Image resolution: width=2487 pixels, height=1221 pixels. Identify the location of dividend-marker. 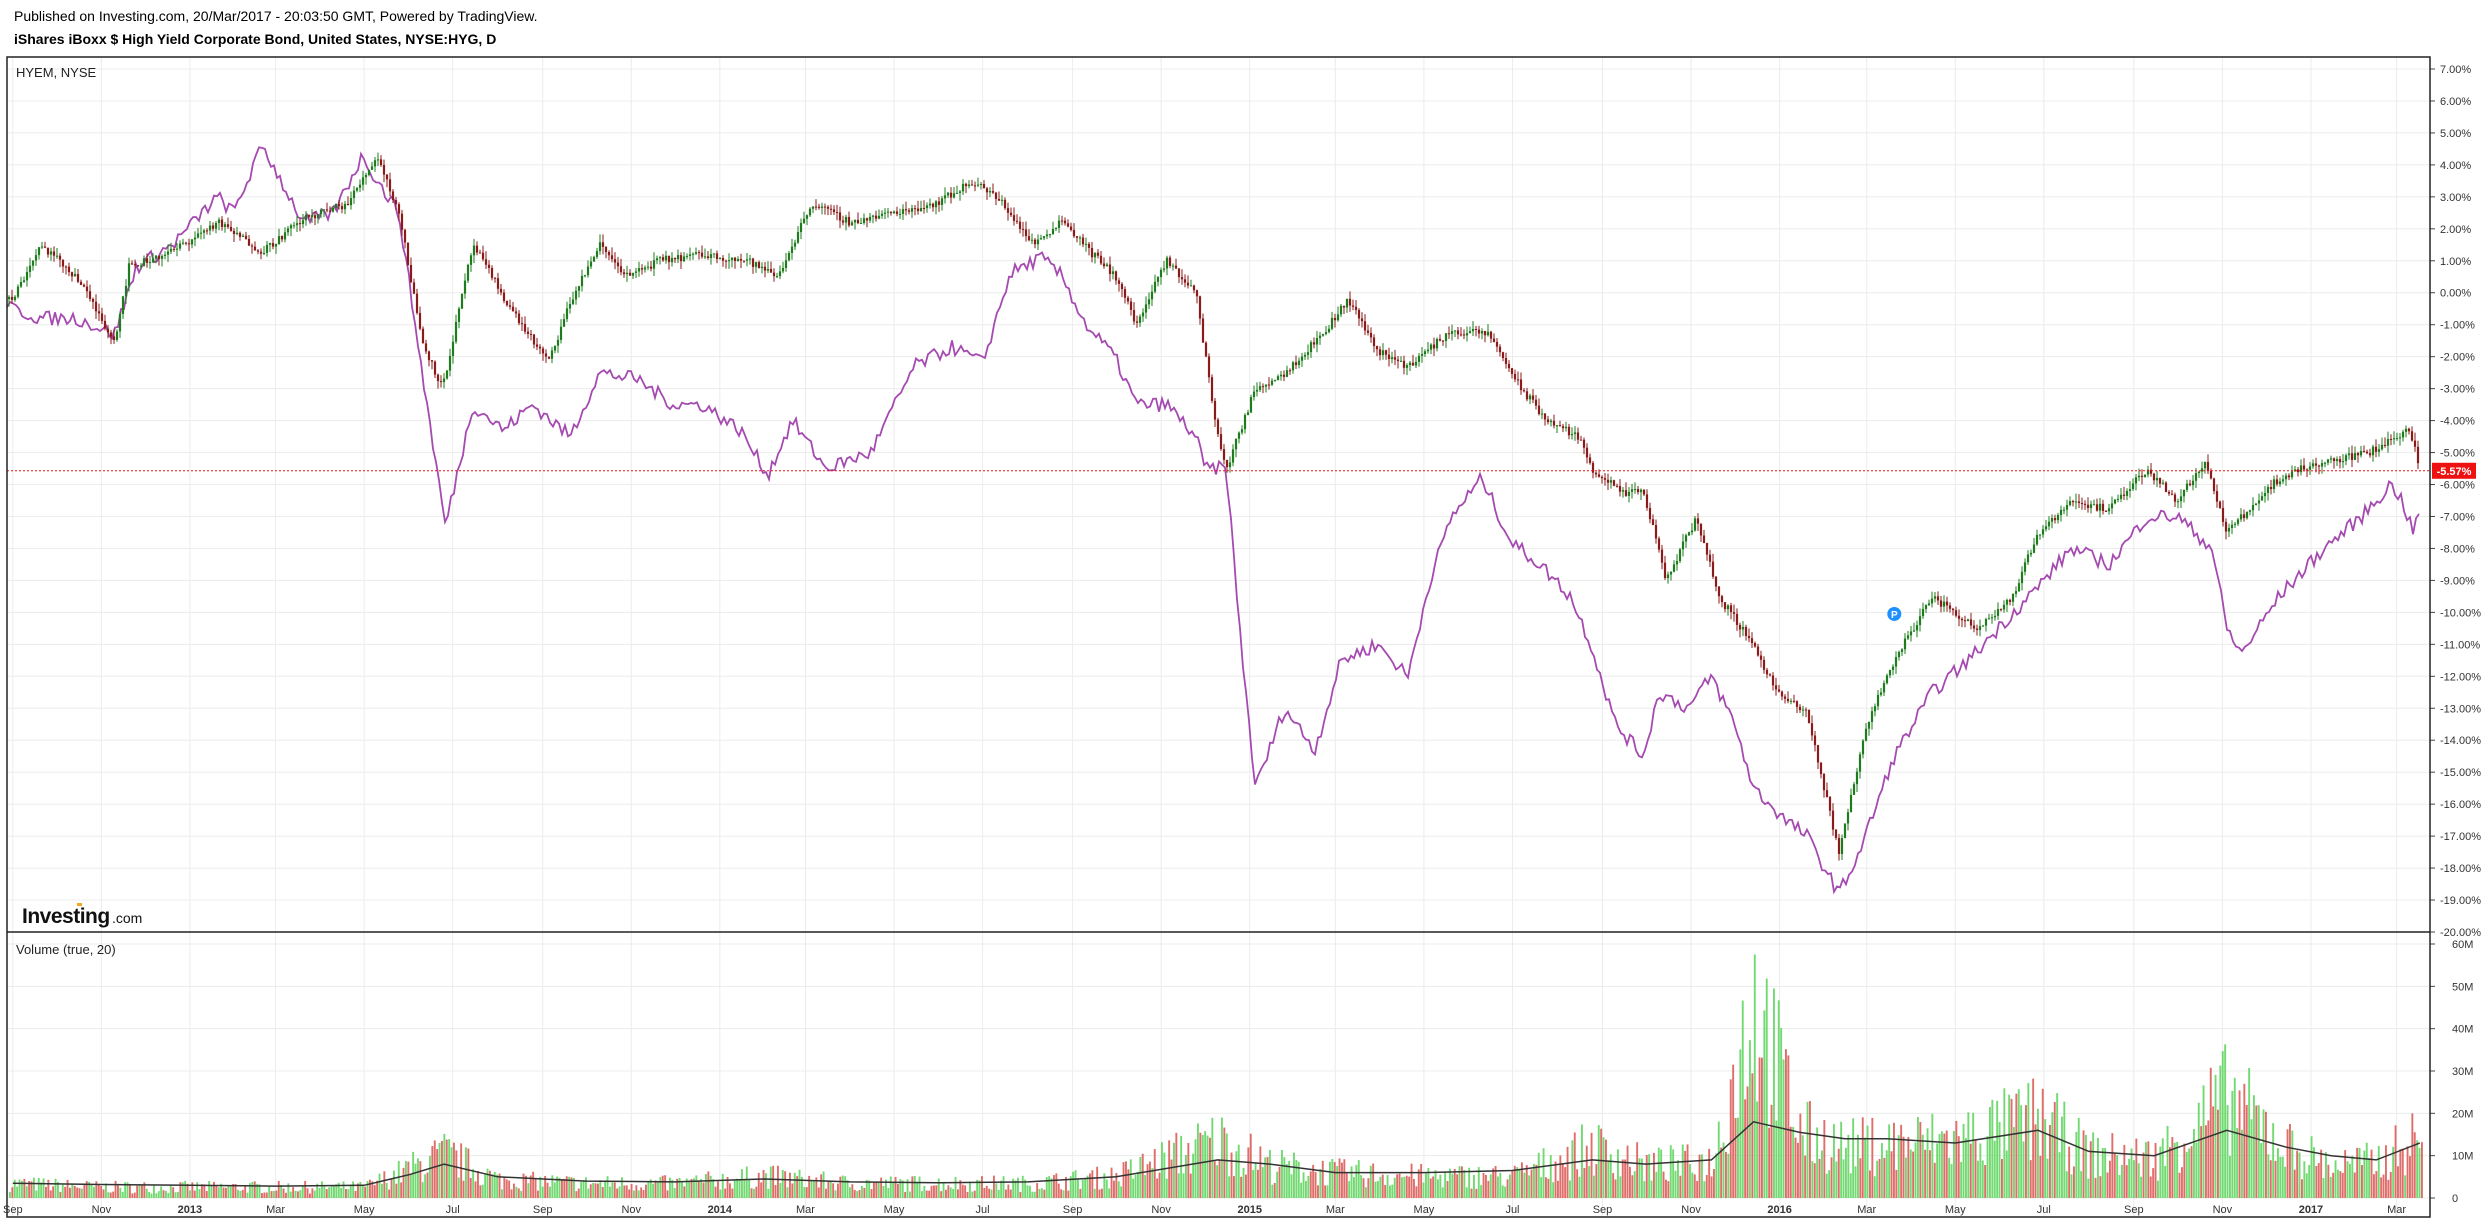
(1894, 613).